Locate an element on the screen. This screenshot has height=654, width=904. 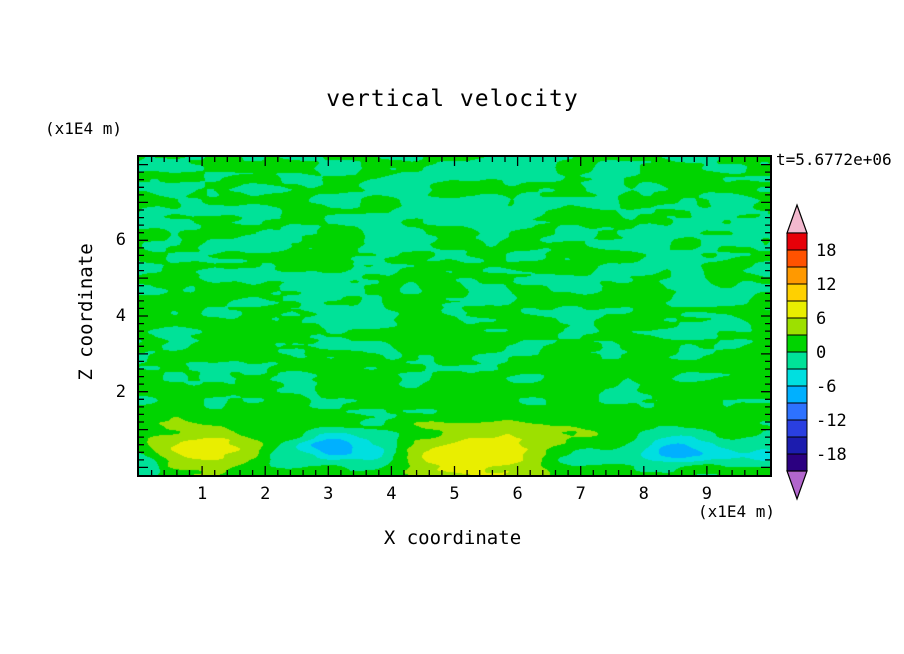
z-axis-label: Z coordinate is located at coordinates (86, 312).